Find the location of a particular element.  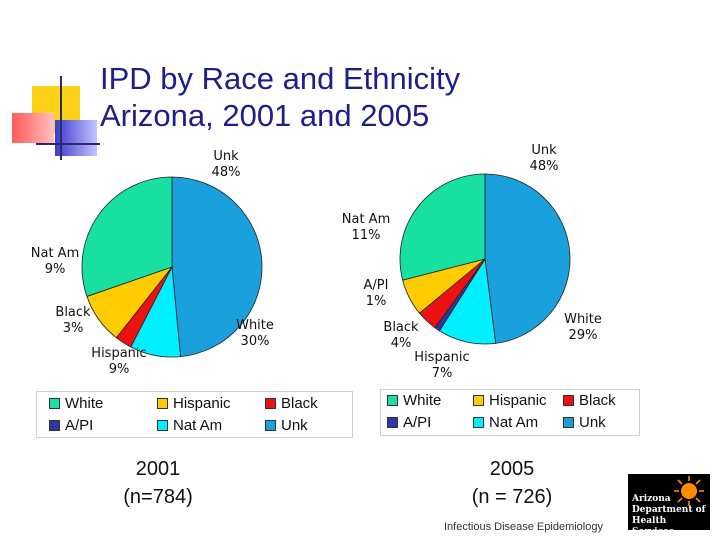

legend-2001-item: Black is located at coordinates (291, 403).